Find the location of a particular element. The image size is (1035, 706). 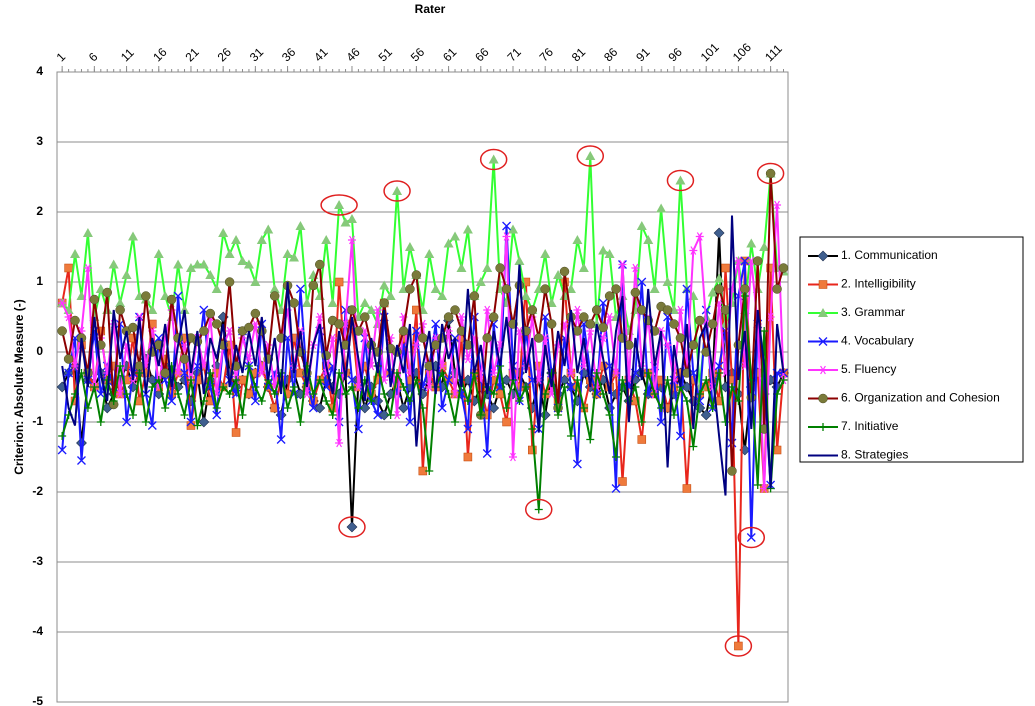

x-tick-label: 16 is located at coordinates (160, 55).